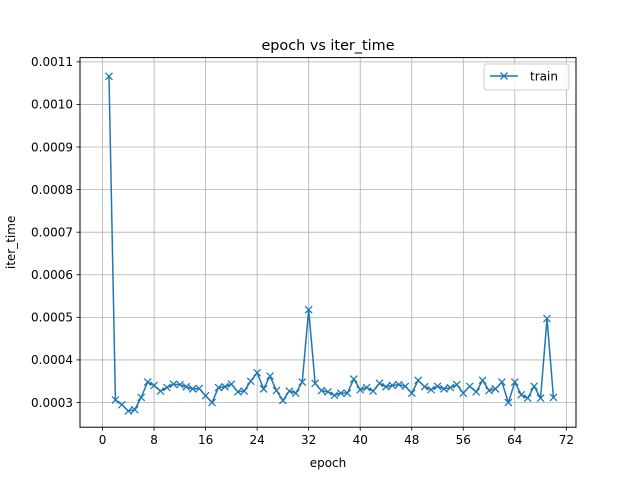 The width and height of the screenshot is (640, 480). I want to click on chart-title: epoch vs iter_time, so click(327, 46).